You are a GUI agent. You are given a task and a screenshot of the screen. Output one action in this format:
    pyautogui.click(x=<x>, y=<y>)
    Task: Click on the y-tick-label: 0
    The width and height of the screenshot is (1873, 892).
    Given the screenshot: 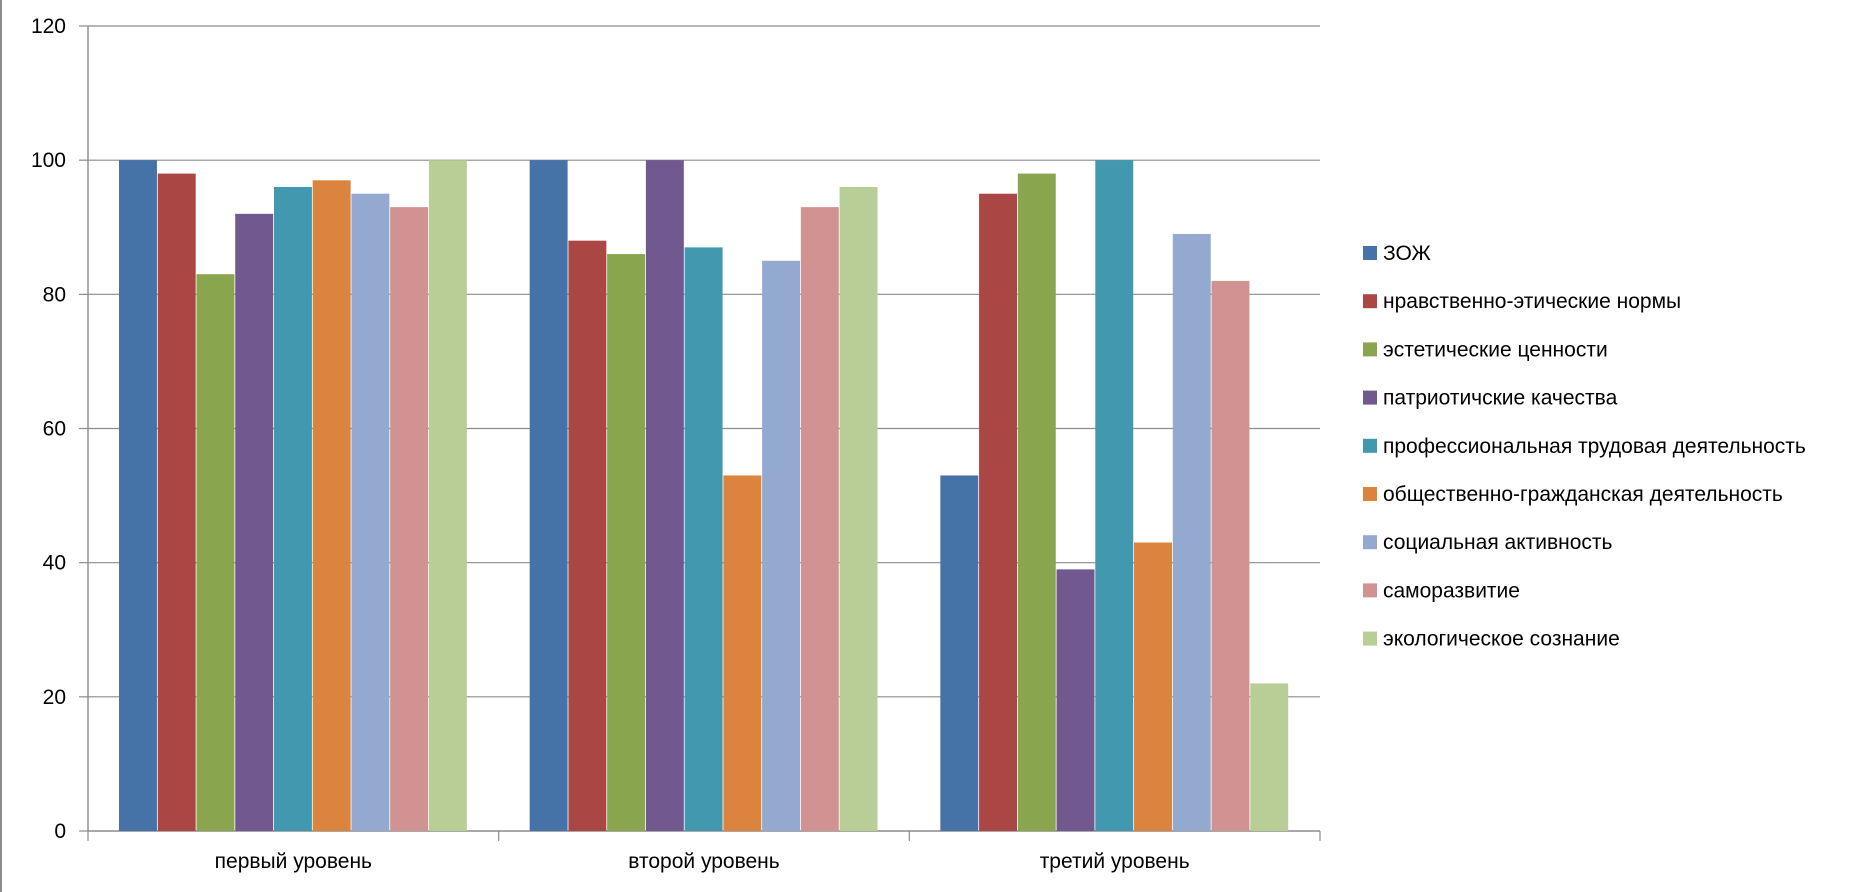 What is the action you would take?
    pyautogui.click(x=60, y=831)
    